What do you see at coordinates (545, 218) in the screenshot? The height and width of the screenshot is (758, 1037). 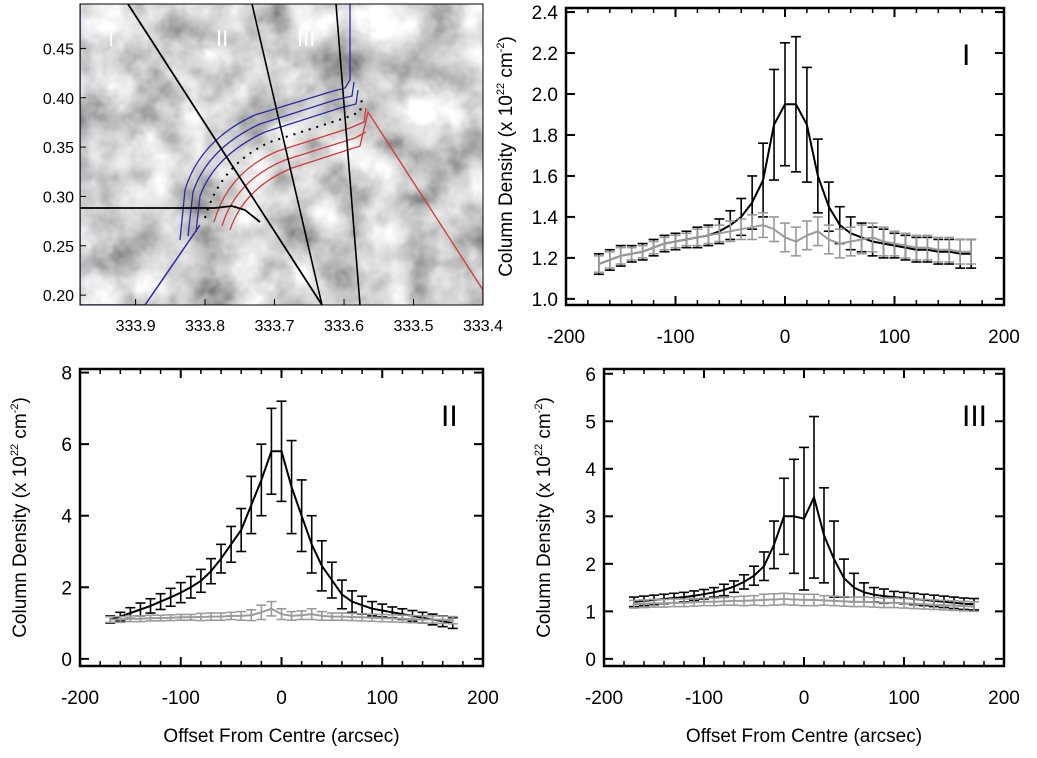 I see `y-tick-label: 1.4` at bounding box center [545, 218].